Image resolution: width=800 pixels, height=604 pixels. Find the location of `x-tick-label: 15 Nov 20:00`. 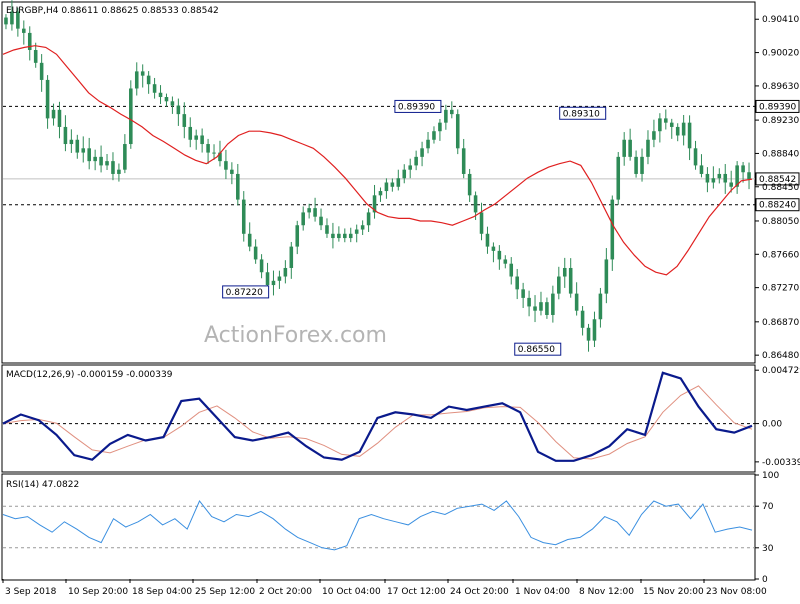

x-tick-label: 15 Nov 20:00 is located at coordinates (673, 592).